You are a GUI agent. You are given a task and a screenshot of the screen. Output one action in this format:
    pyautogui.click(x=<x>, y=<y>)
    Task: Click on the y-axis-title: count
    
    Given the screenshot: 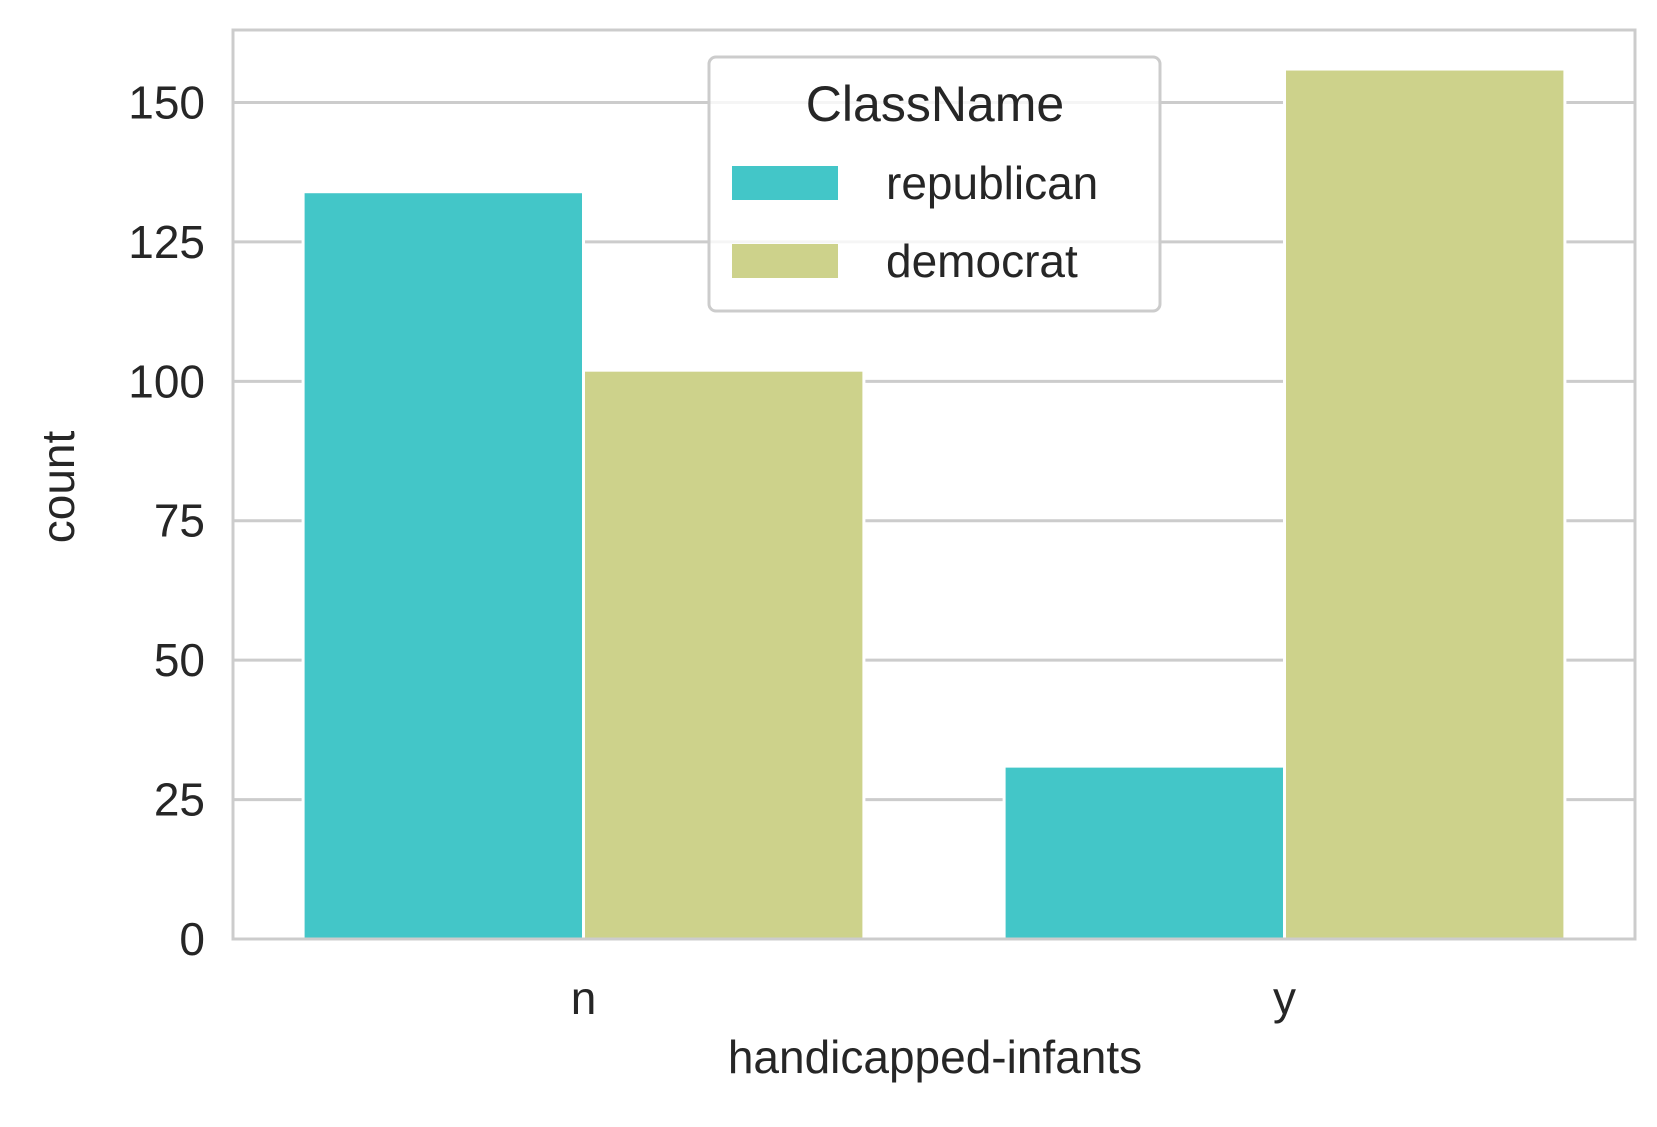 What is the action you would take?
    pyautogui.click(x=58, y=487)
    